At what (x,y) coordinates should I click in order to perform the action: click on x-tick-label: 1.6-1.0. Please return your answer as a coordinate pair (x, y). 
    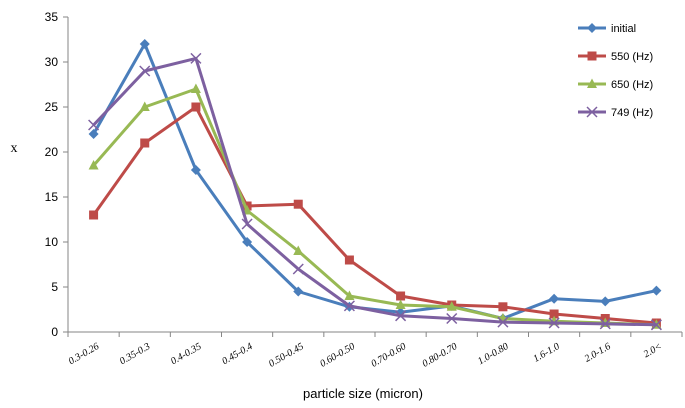
    Looking at the image, I should click on (547, 353).